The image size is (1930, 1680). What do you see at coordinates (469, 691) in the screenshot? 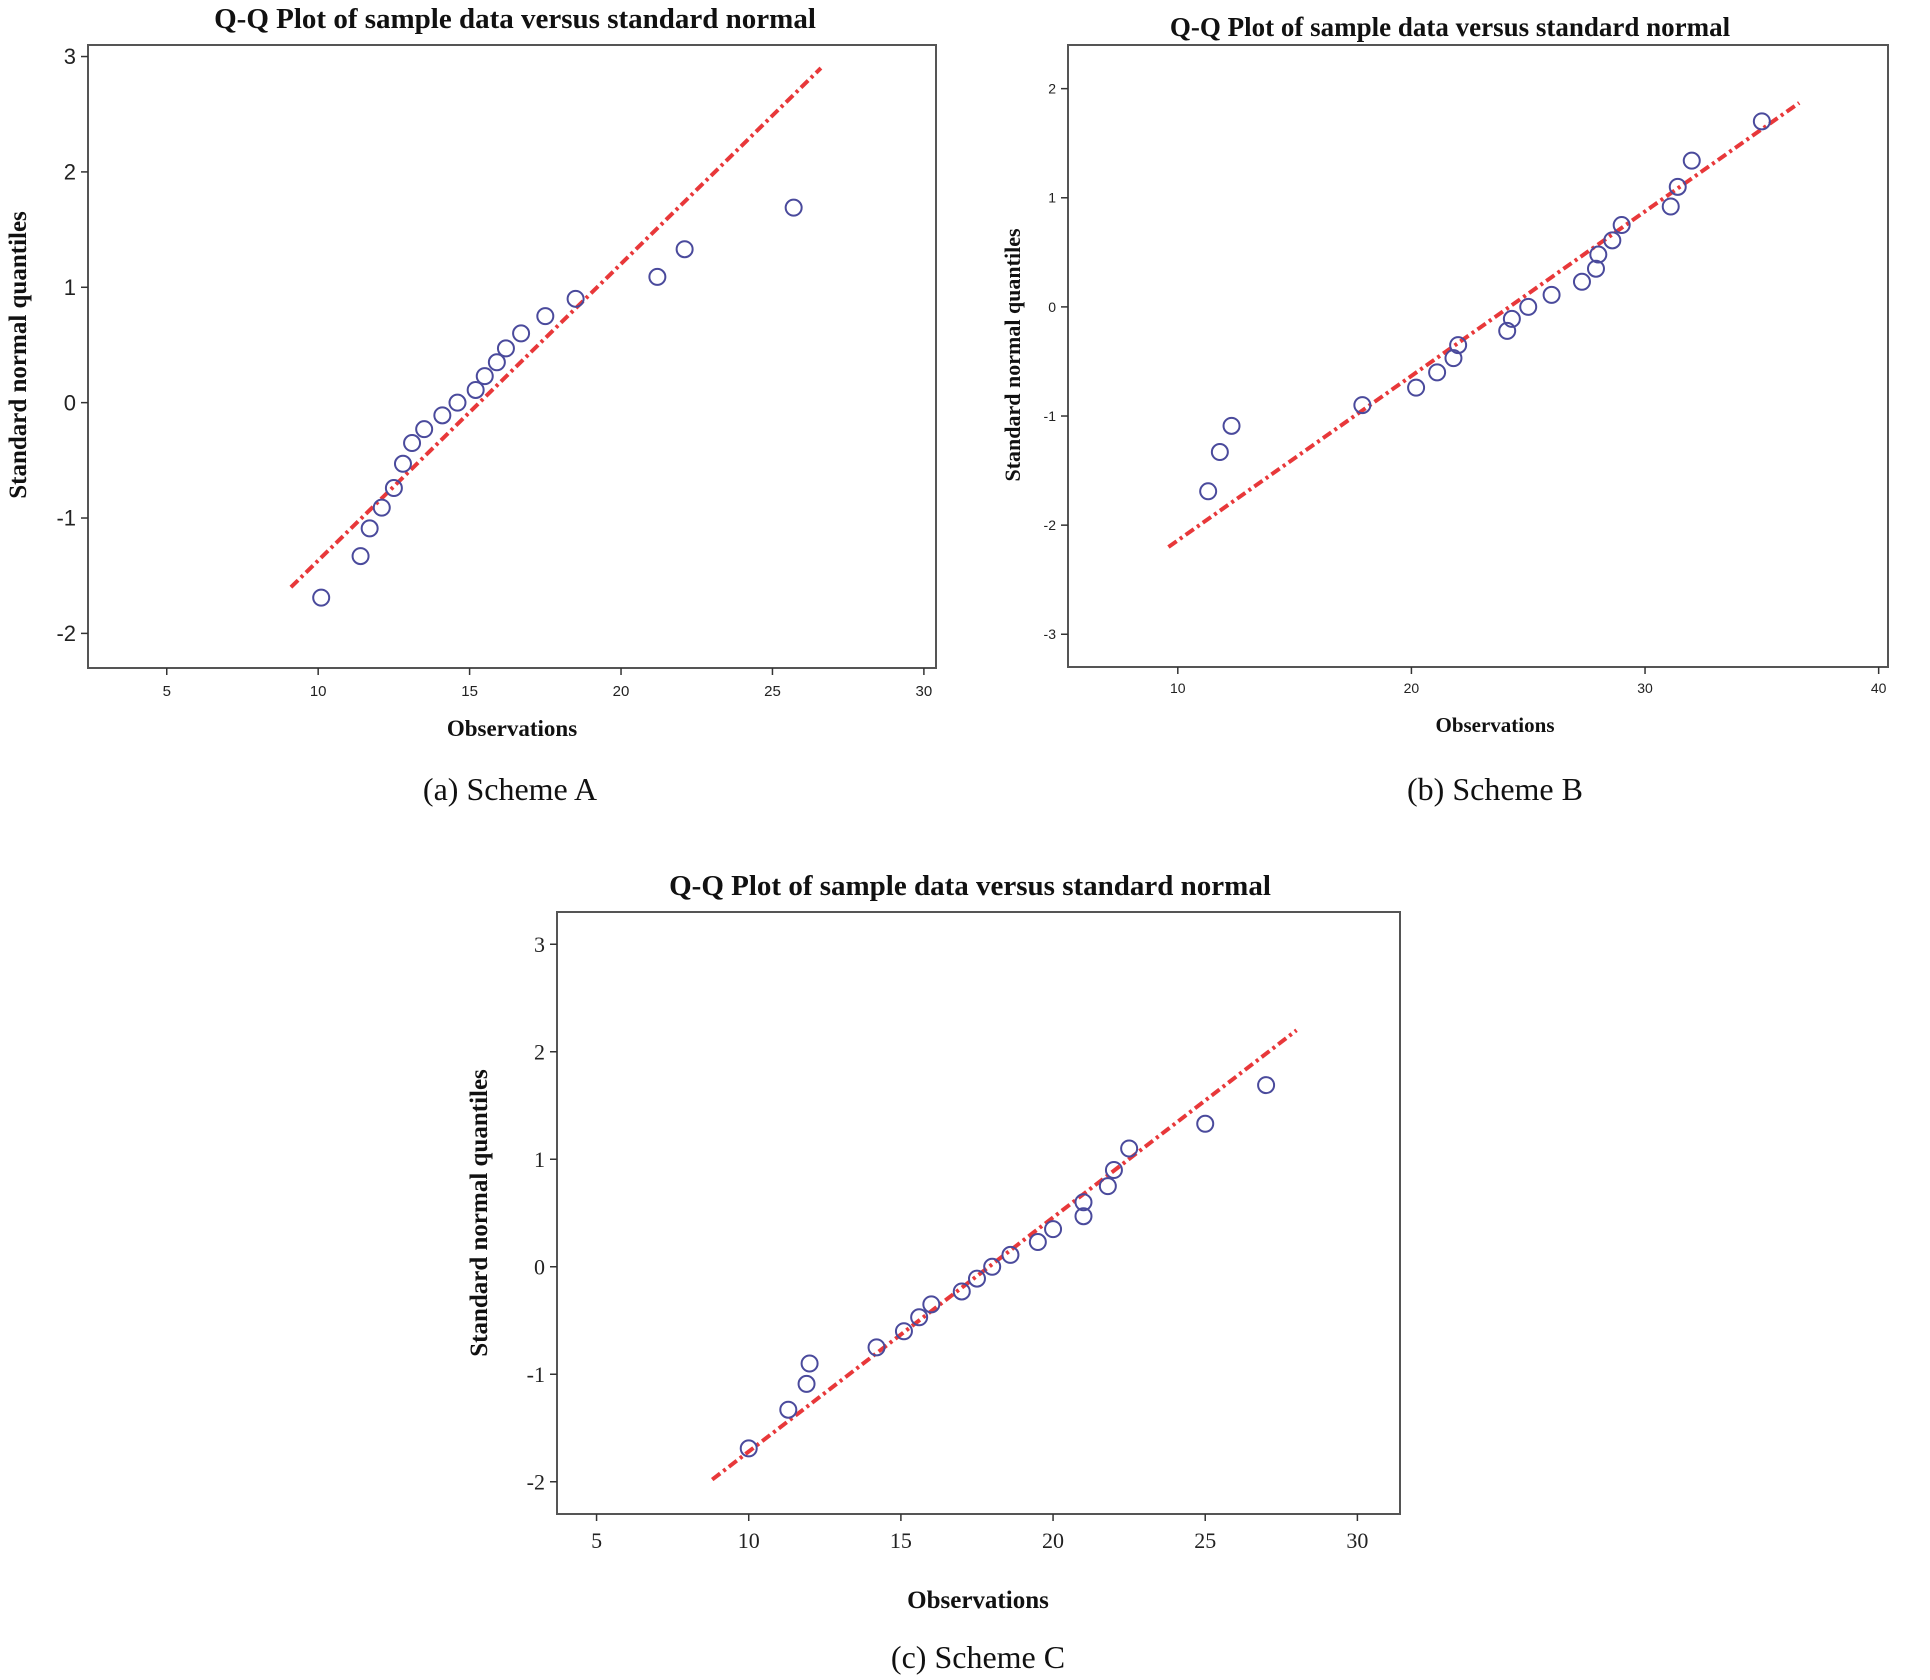
I see `x-tick-label: 15` at bounding box center [469, 691].